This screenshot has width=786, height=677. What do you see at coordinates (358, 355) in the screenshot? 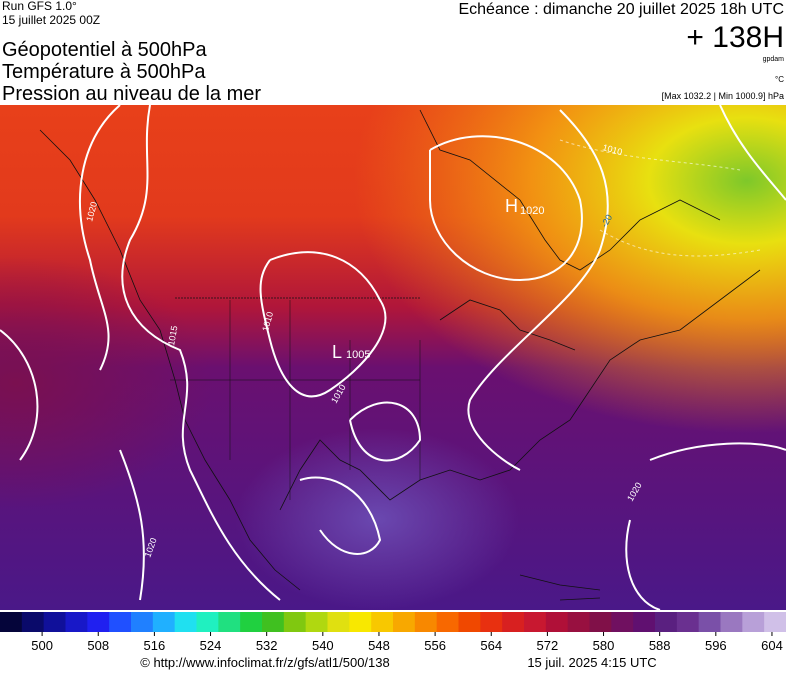
I see `low-value: 1005` at bounding box center [358, 355].